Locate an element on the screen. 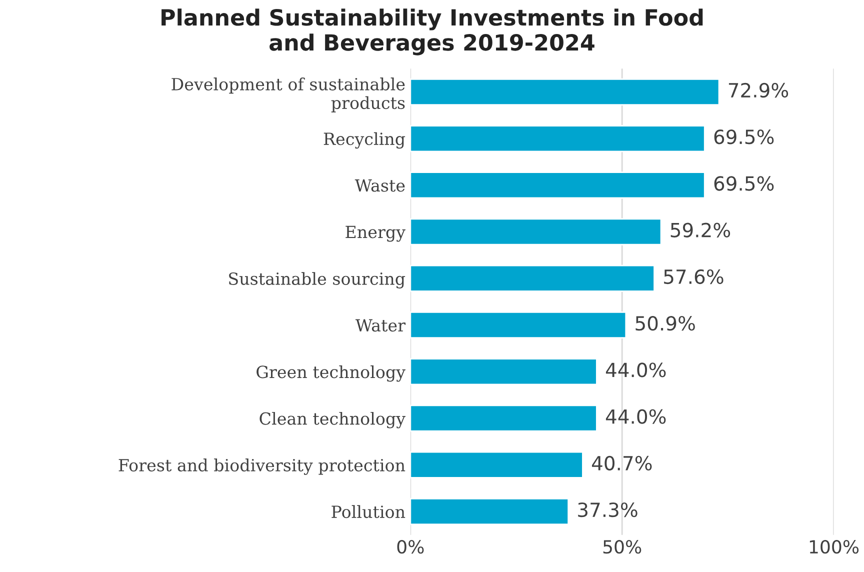 The width and height of the screenshot is (864, 572). y-tick-label: Development of sustainable products is located at coordinates (288, 95).